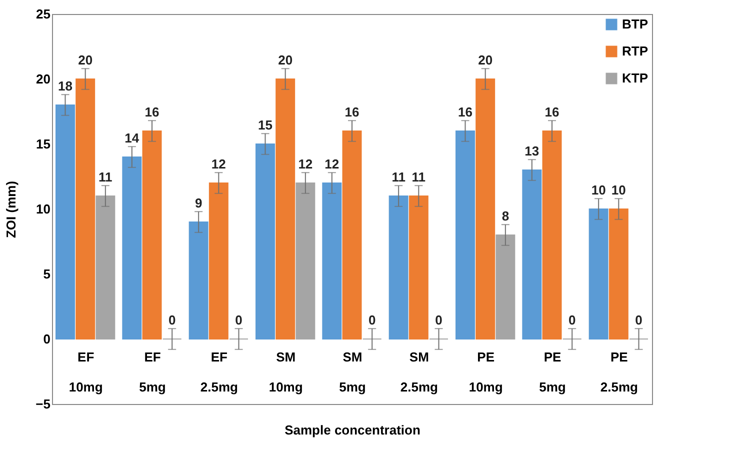  What do you see at coordinates (552, 372) in the screenshot?
I see `x-tick-label: PE 5mg` at bounding box center [552, 372].